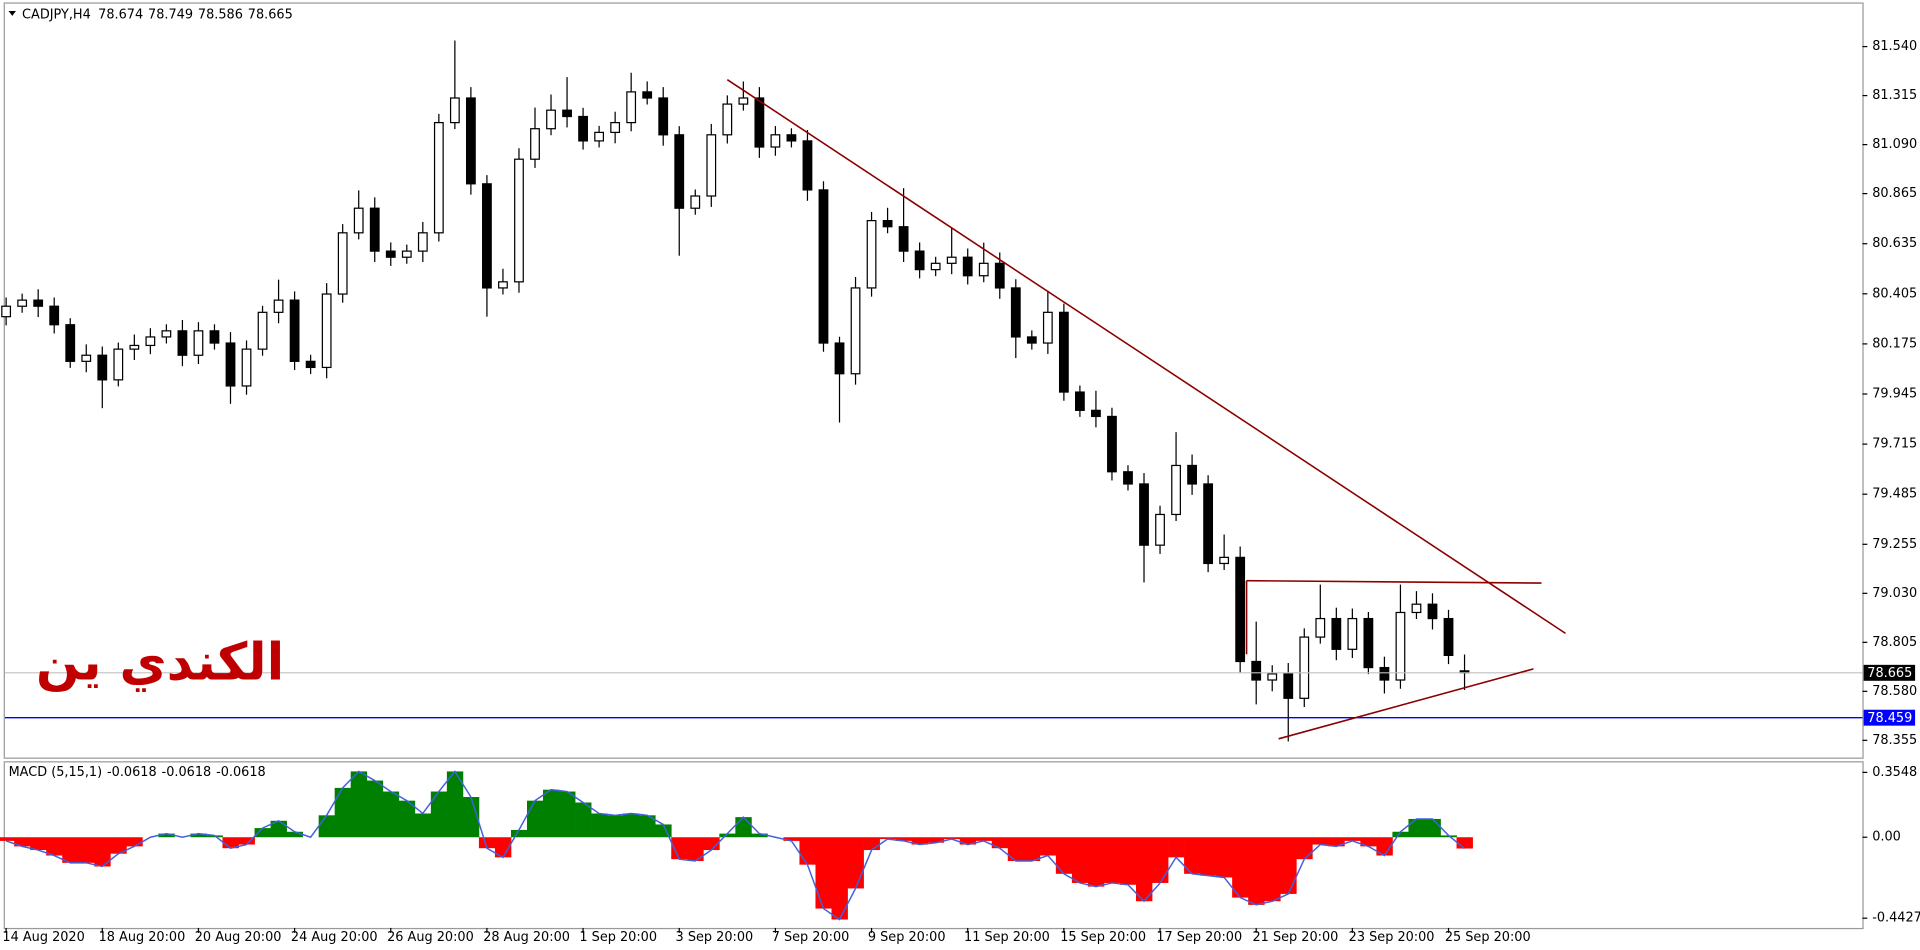 Image resolution: width=1920 pixels, height=950 pixels. Describe the element at coordinates (1894, 593) in the screenshot. I see `y-tick-label: 79.030` at that location.